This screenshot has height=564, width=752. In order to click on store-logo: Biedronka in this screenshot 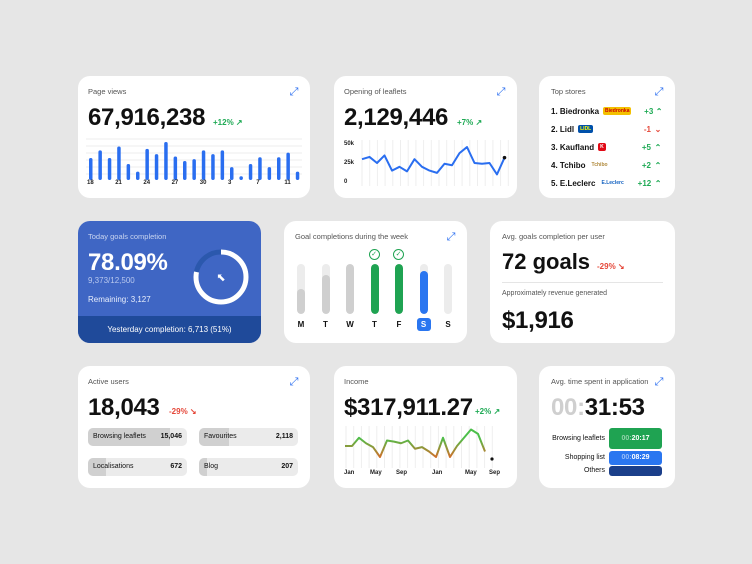, I will do `click(617, 111)`.